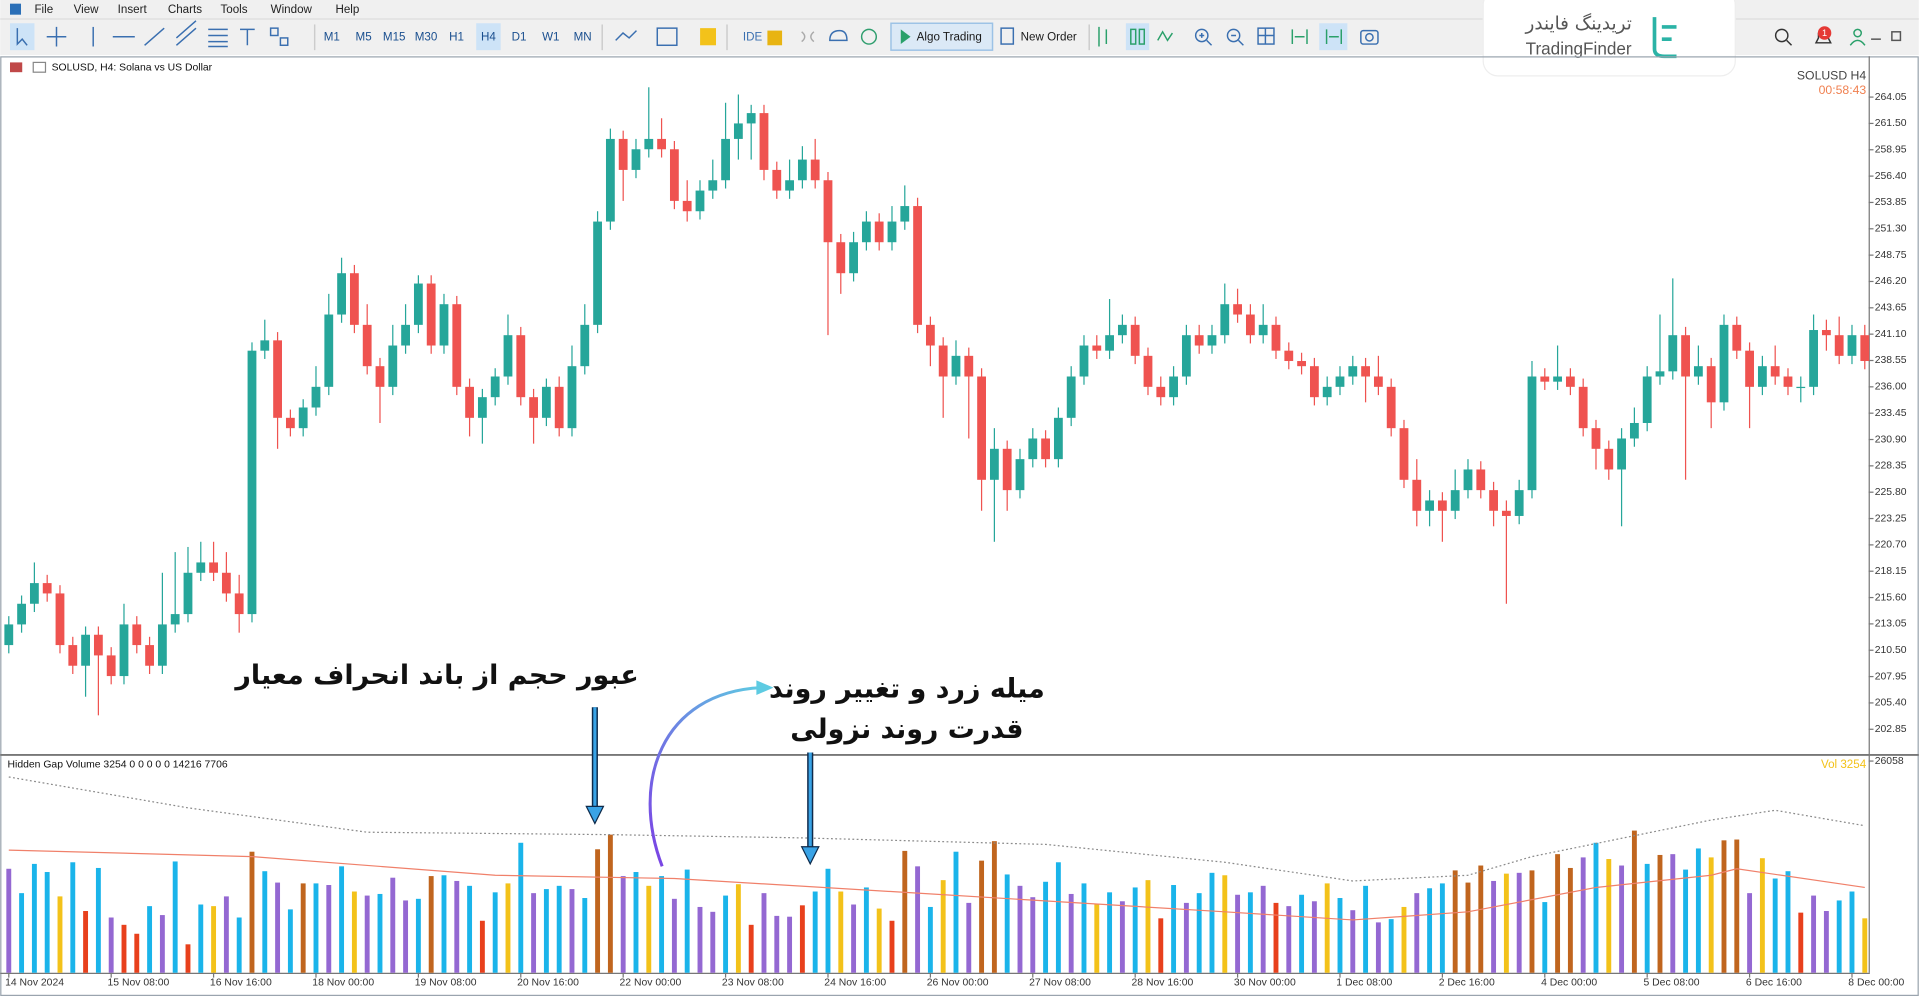  What do you see at coordinates (1103, 36) in the screenshot?
I see `bars-chart` at bounding box center [1103, 36].